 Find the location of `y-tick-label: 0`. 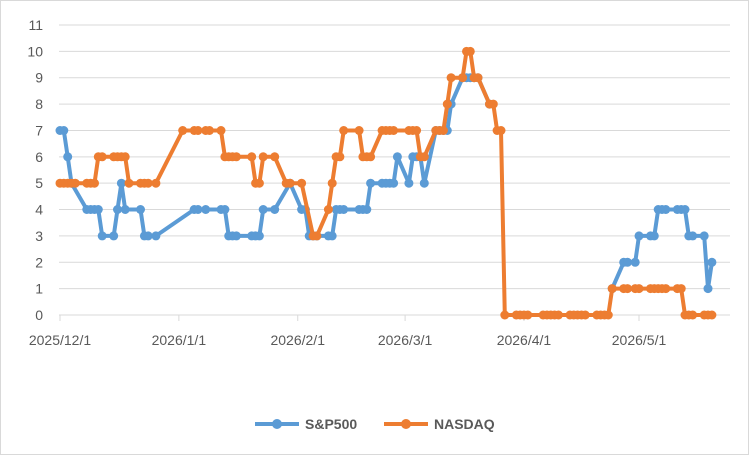

y-tick-label: 0 is located at coordinates (39, 315).